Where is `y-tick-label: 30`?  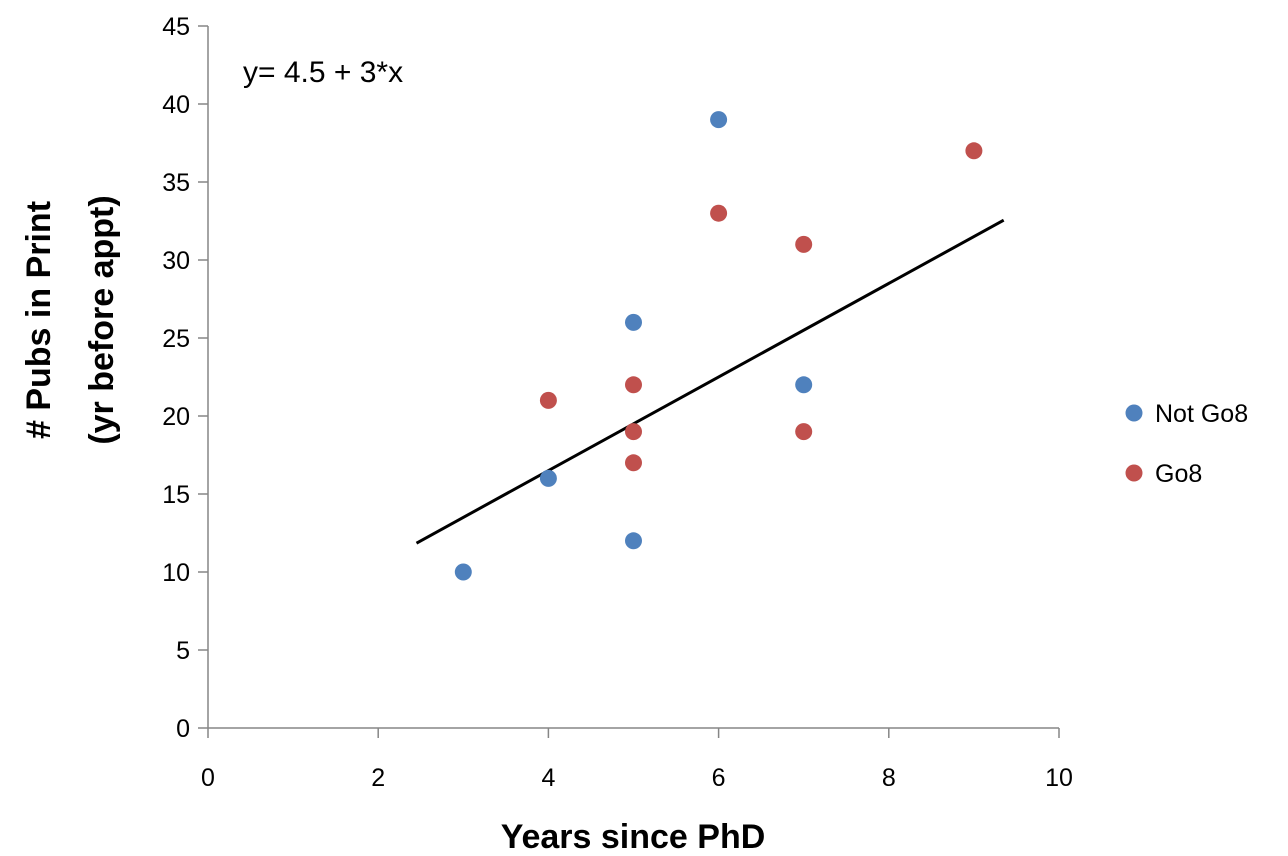
y-tick-label: 30 is located at coordinates (176, 261).